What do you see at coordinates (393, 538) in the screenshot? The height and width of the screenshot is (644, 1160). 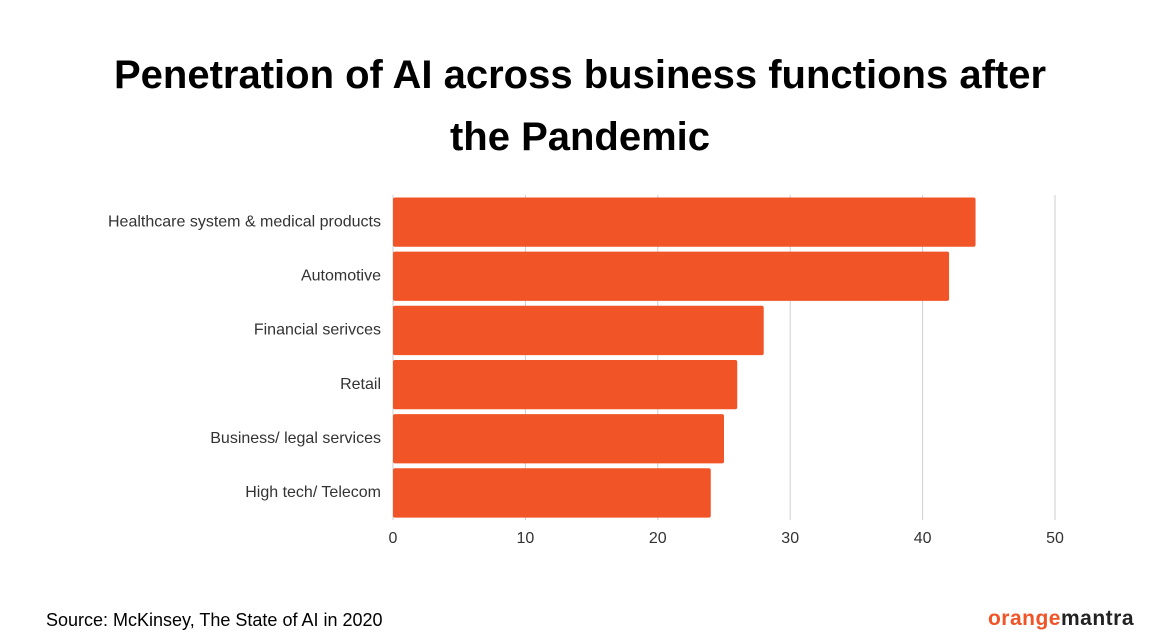 I see `x-tick-label: 0` at bounding box center [393, 538].